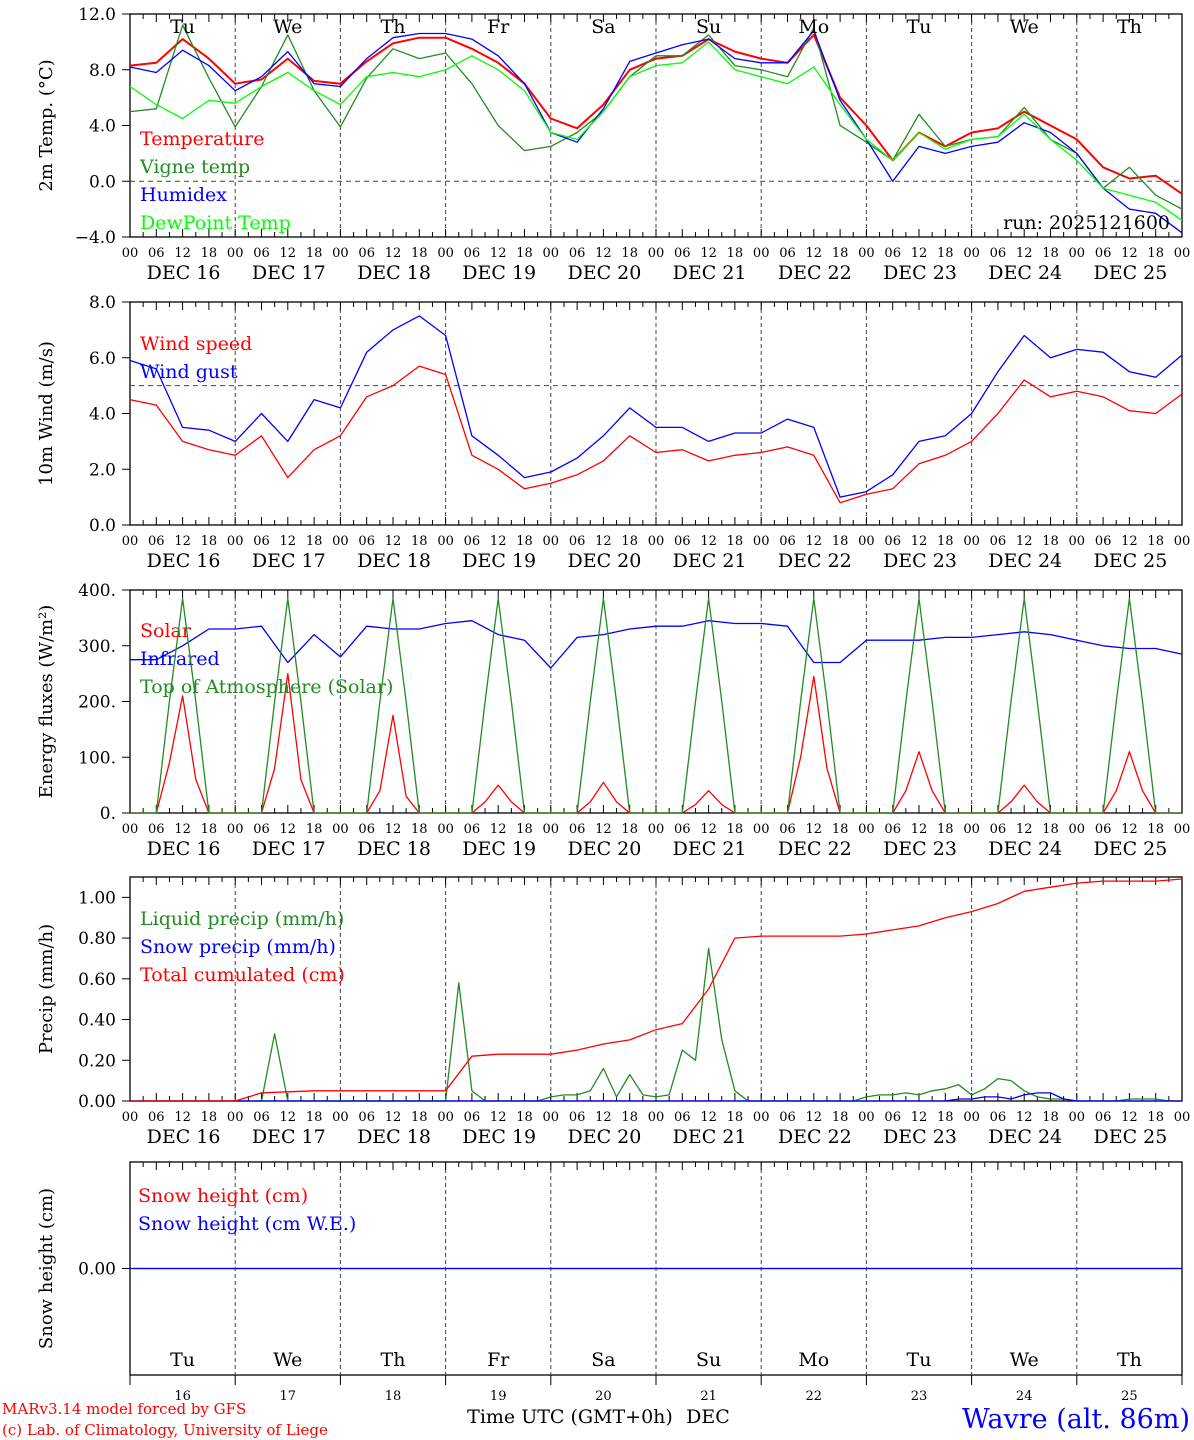 The height and width of the screenshot is (1440, 1194). Describe the element at coordinates (102, 182) in the screenshot. I see `y-tick-label: 0.0` at that location.